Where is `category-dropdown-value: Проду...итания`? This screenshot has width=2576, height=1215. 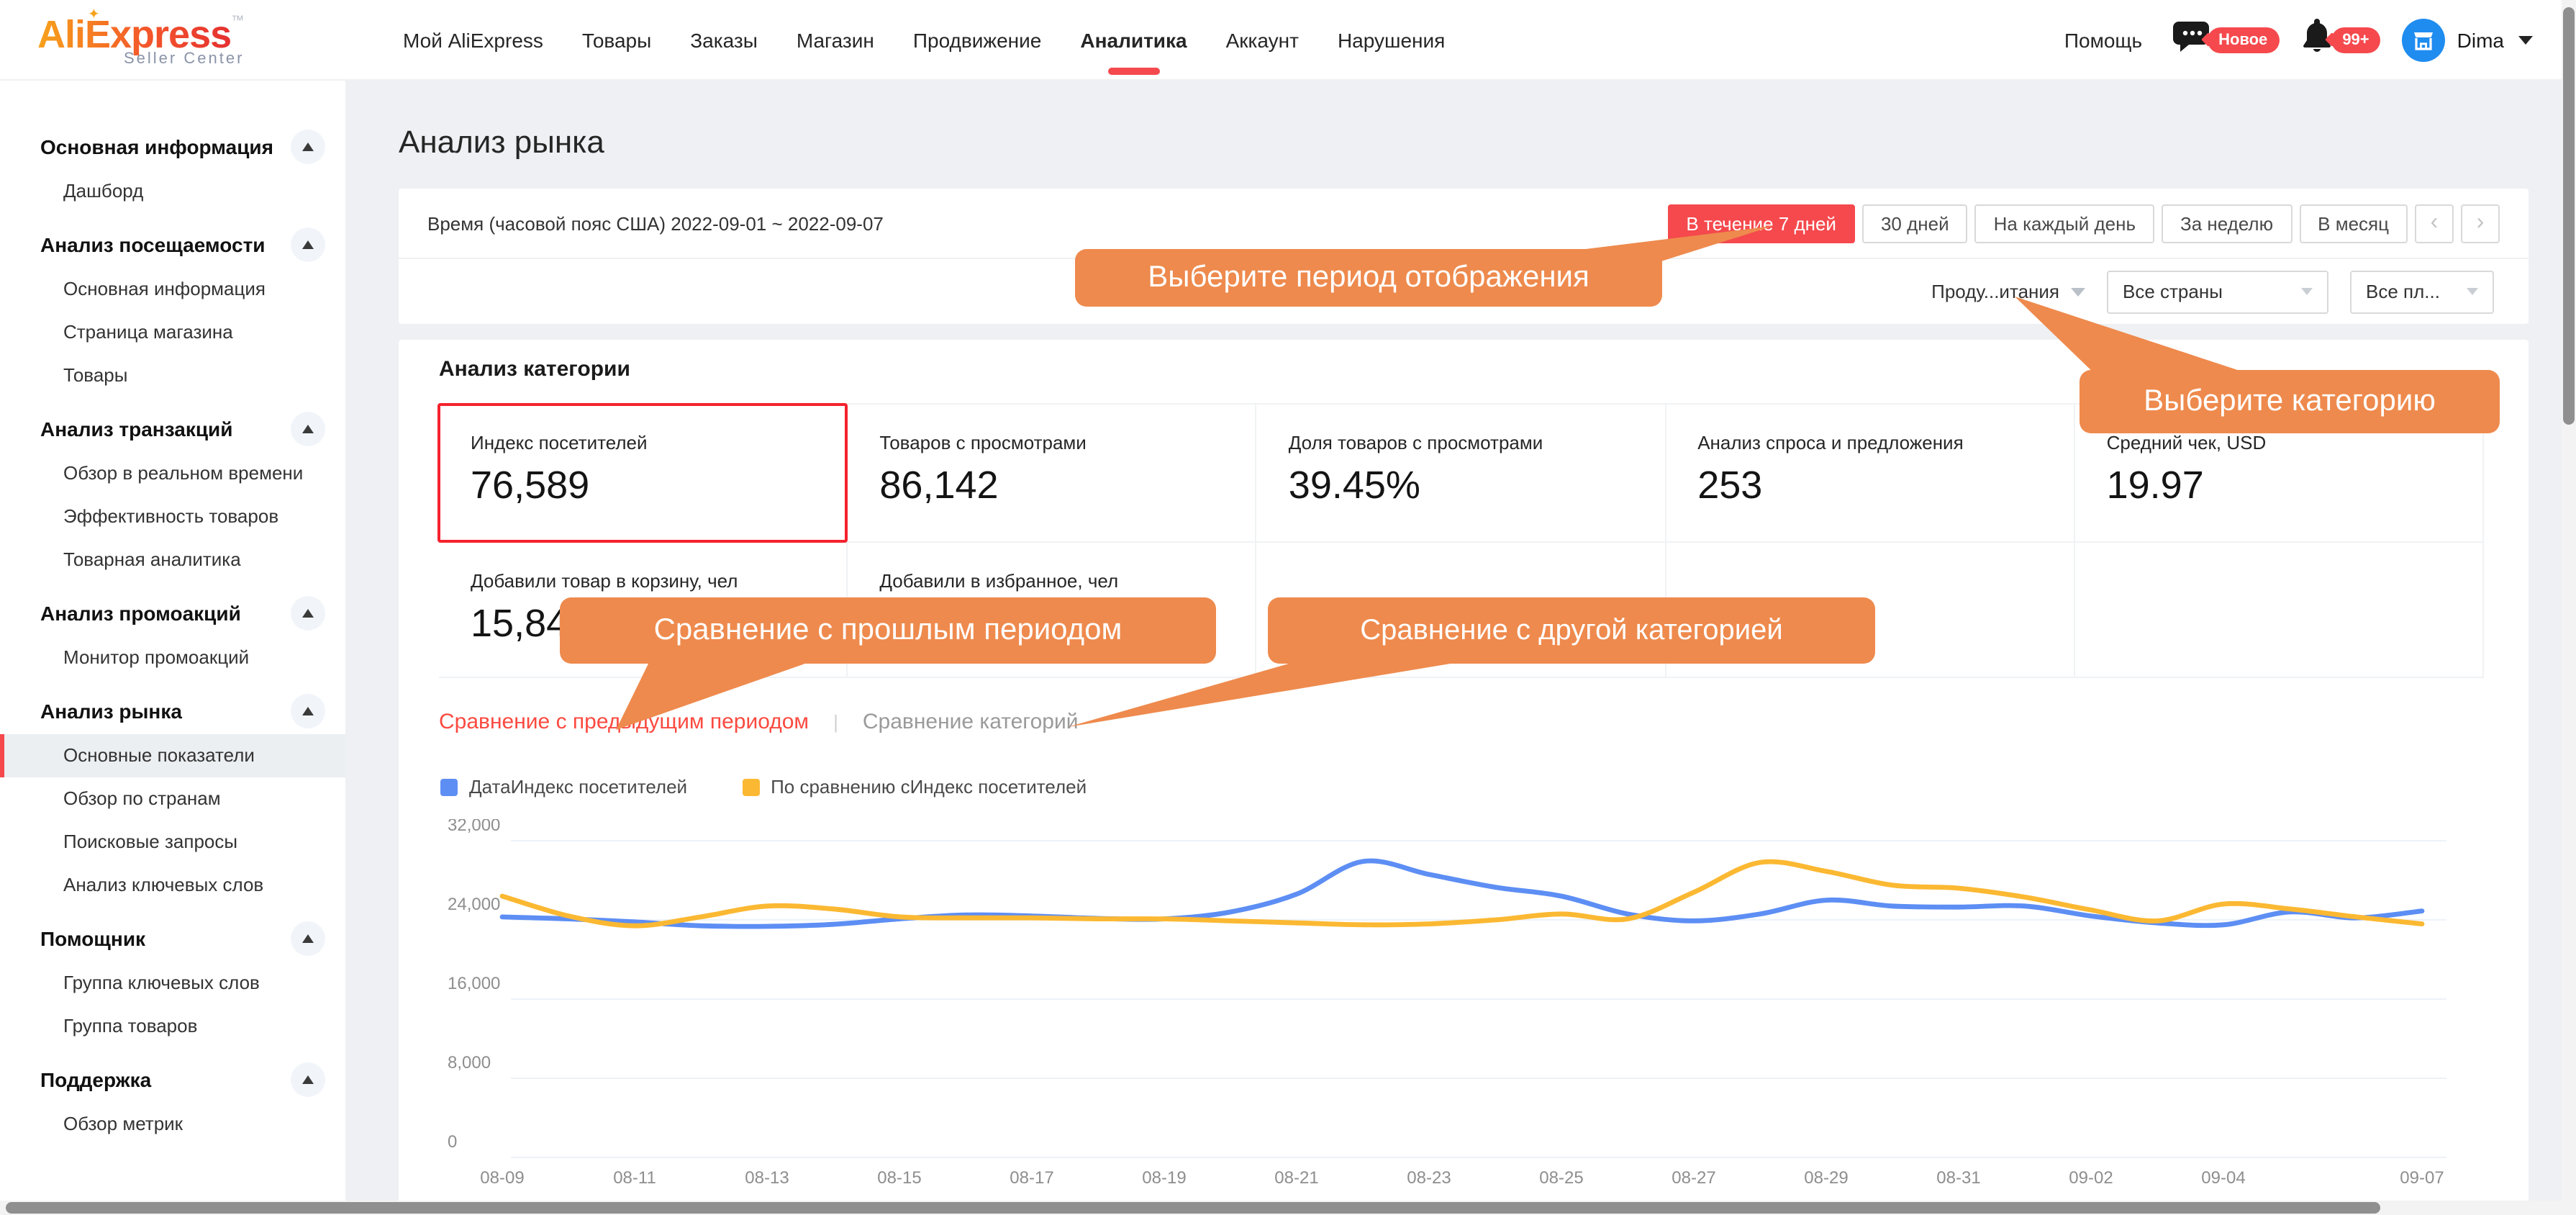
category-dropdown-value: Проду...итания is located at coordinates (1995, 291).